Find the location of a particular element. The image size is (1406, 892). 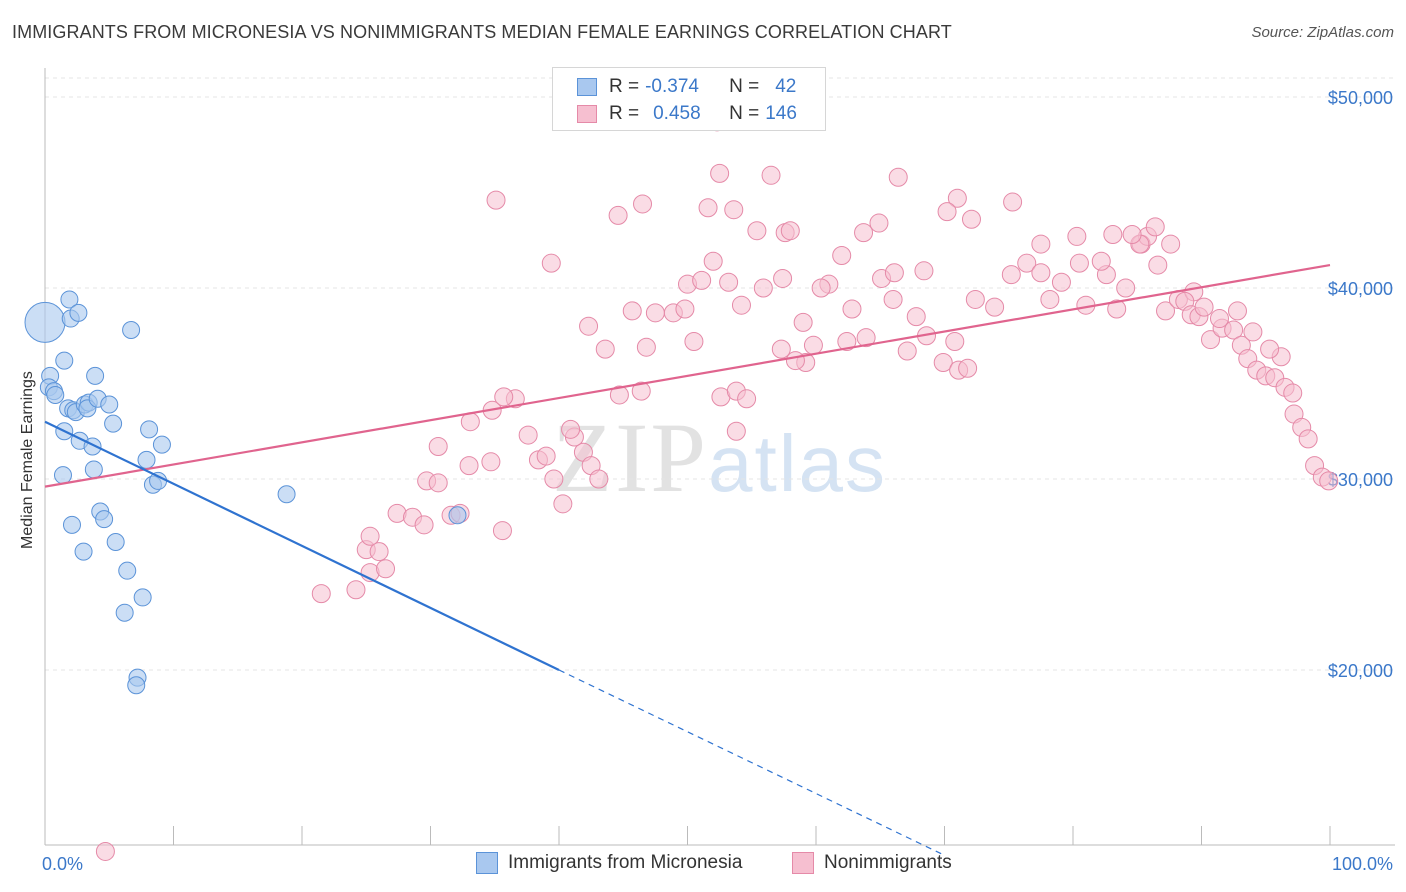

y-tick-label-2: $40,000 is located at coordinates (1360, 289).